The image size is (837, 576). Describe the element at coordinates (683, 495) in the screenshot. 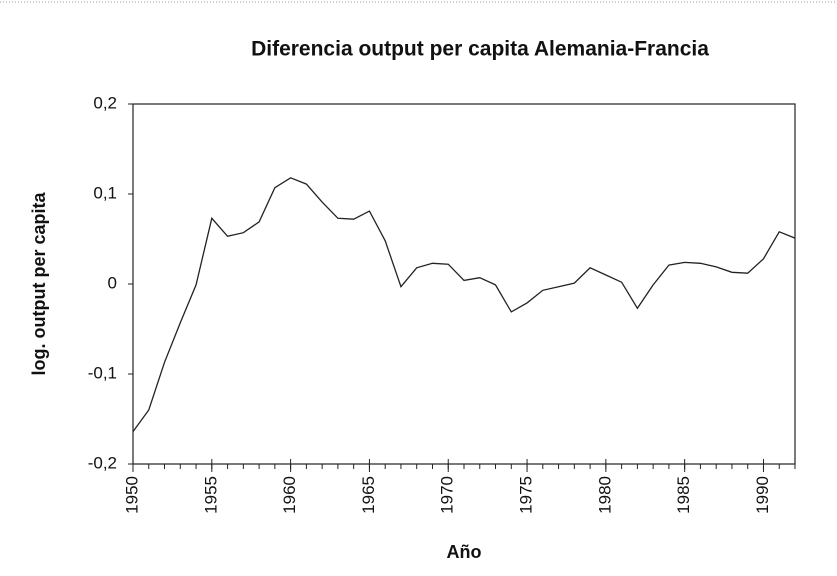

I see `x-tick-label: 1985` at that location.